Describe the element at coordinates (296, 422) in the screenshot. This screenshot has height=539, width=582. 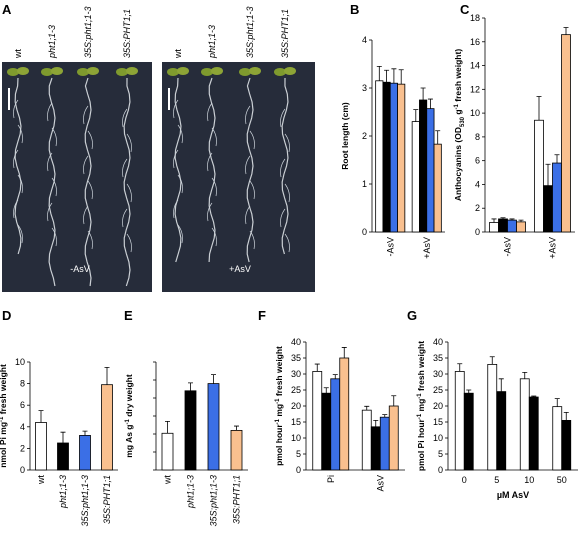
I see `y-tick-label: 15` at that location.